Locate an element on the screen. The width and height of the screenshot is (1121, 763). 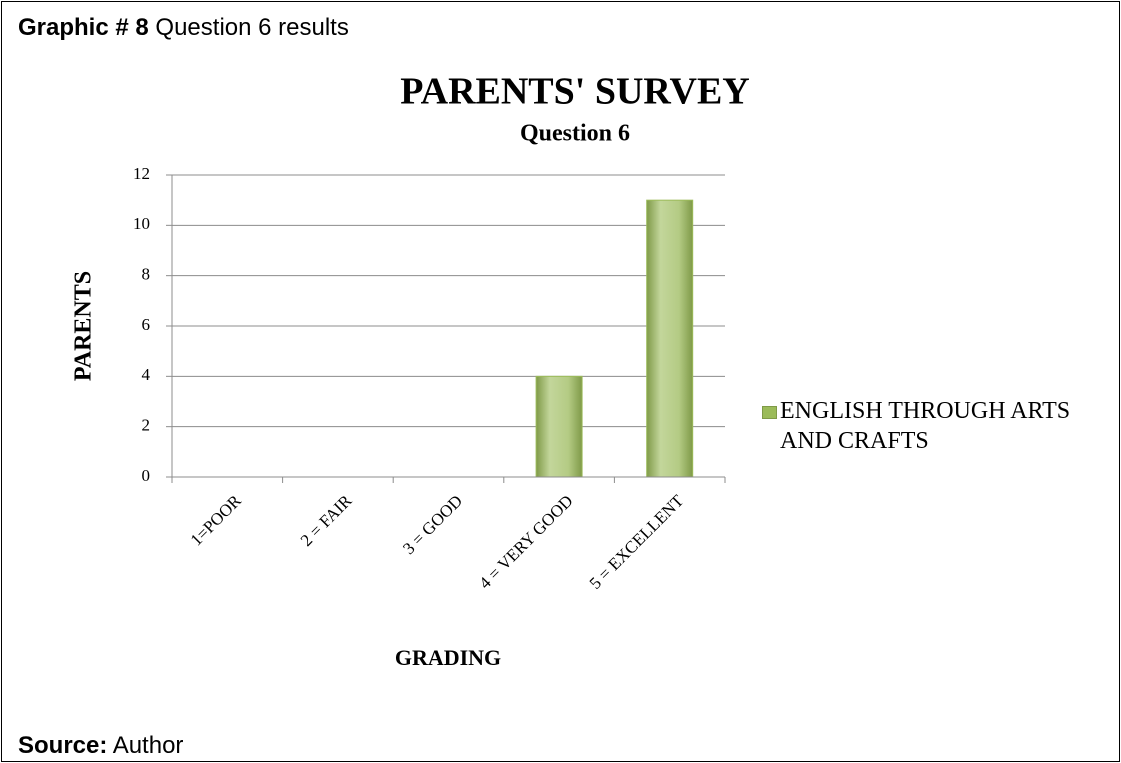
y-tick-label: 10 is located at coordinates (141, 223).